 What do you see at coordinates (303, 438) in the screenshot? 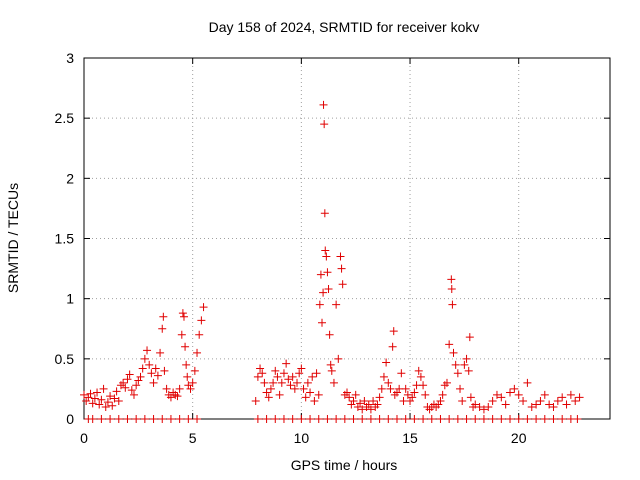
I see `x-tick-labels: 0 5 10 15 20` at bounding box center [303, 438].